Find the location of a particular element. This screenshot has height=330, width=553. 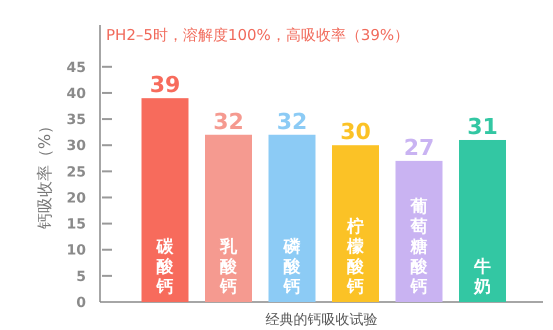

y-tick-label: 20 is located at coordinates (76, 198).